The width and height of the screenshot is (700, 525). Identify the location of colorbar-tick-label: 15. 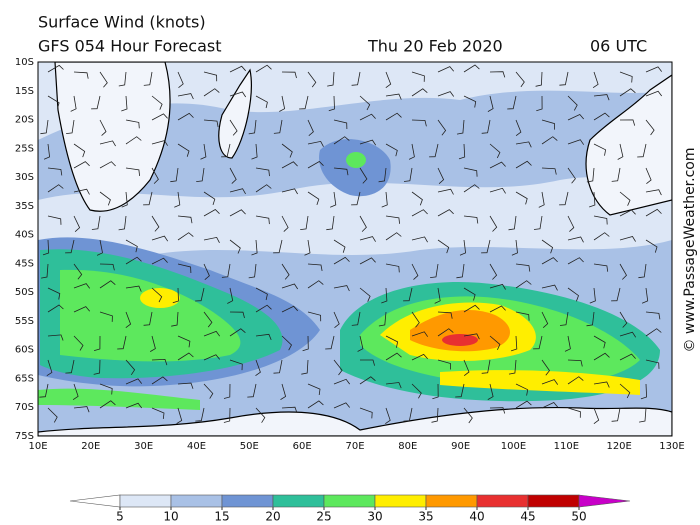
(221, 517).